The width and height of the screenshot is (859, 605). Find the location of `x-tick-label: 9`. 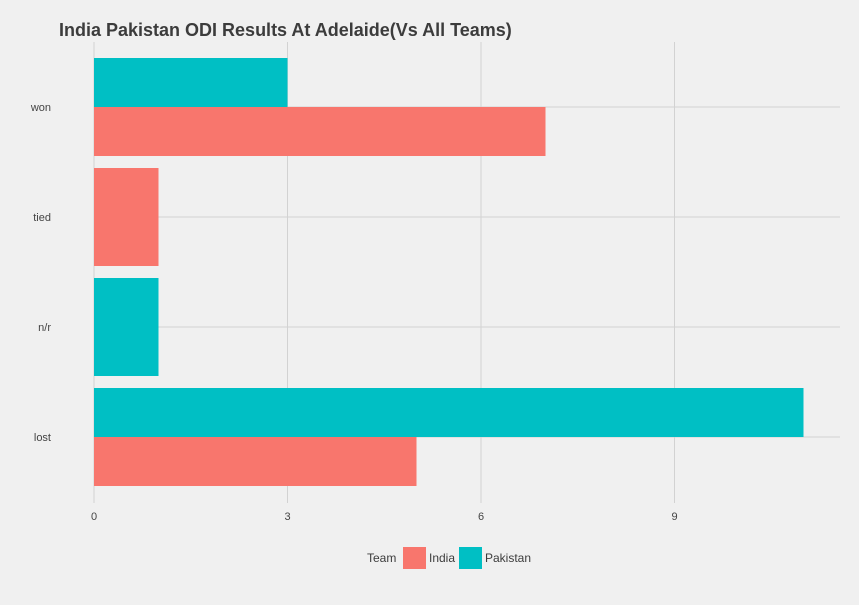

x-tick-label: 9 is located at coordinates (674, 517).